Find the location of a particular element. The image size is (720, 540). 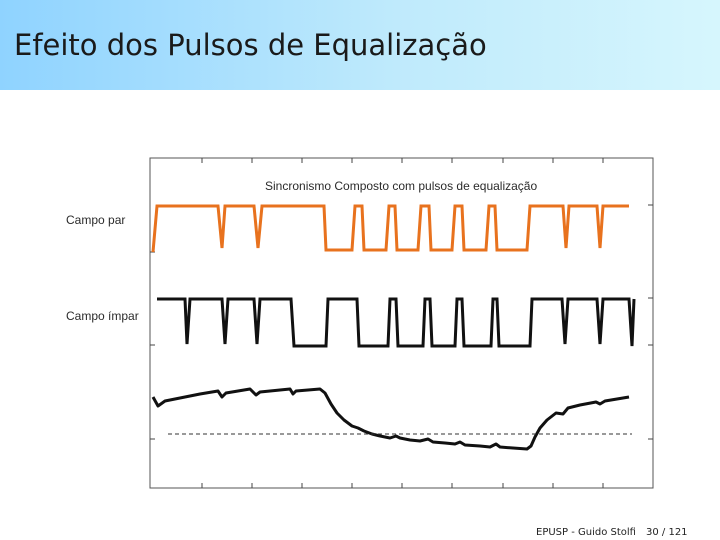

label-odd-field: Campo ímpar is located at coordinates (102, 316).